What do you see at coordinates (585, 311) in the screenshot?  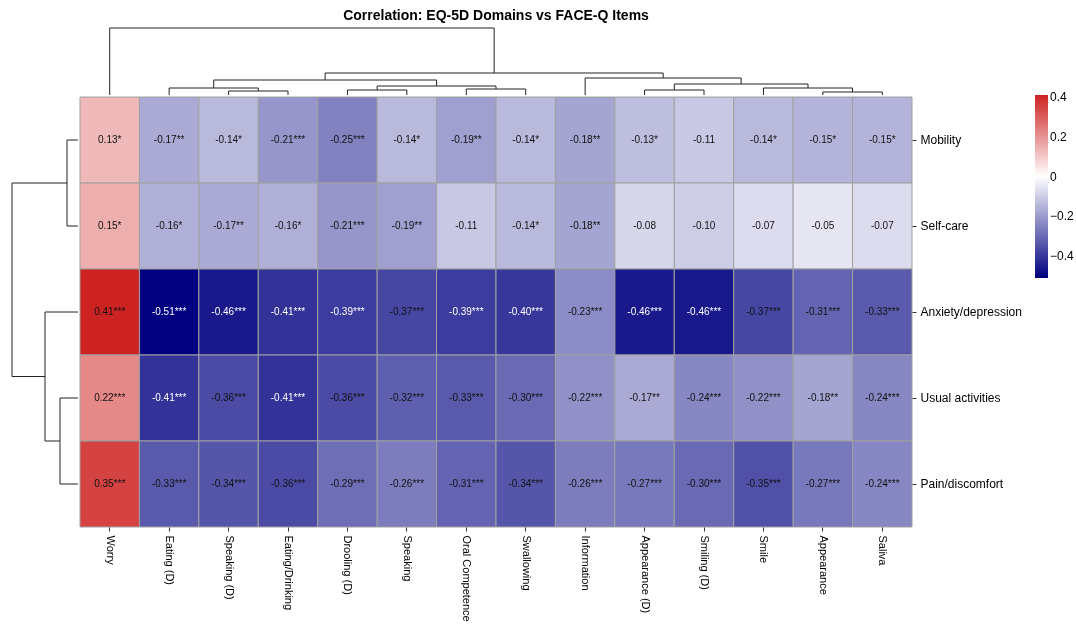 I see `data-label: -0.23***` at bounding box center [585, 311].